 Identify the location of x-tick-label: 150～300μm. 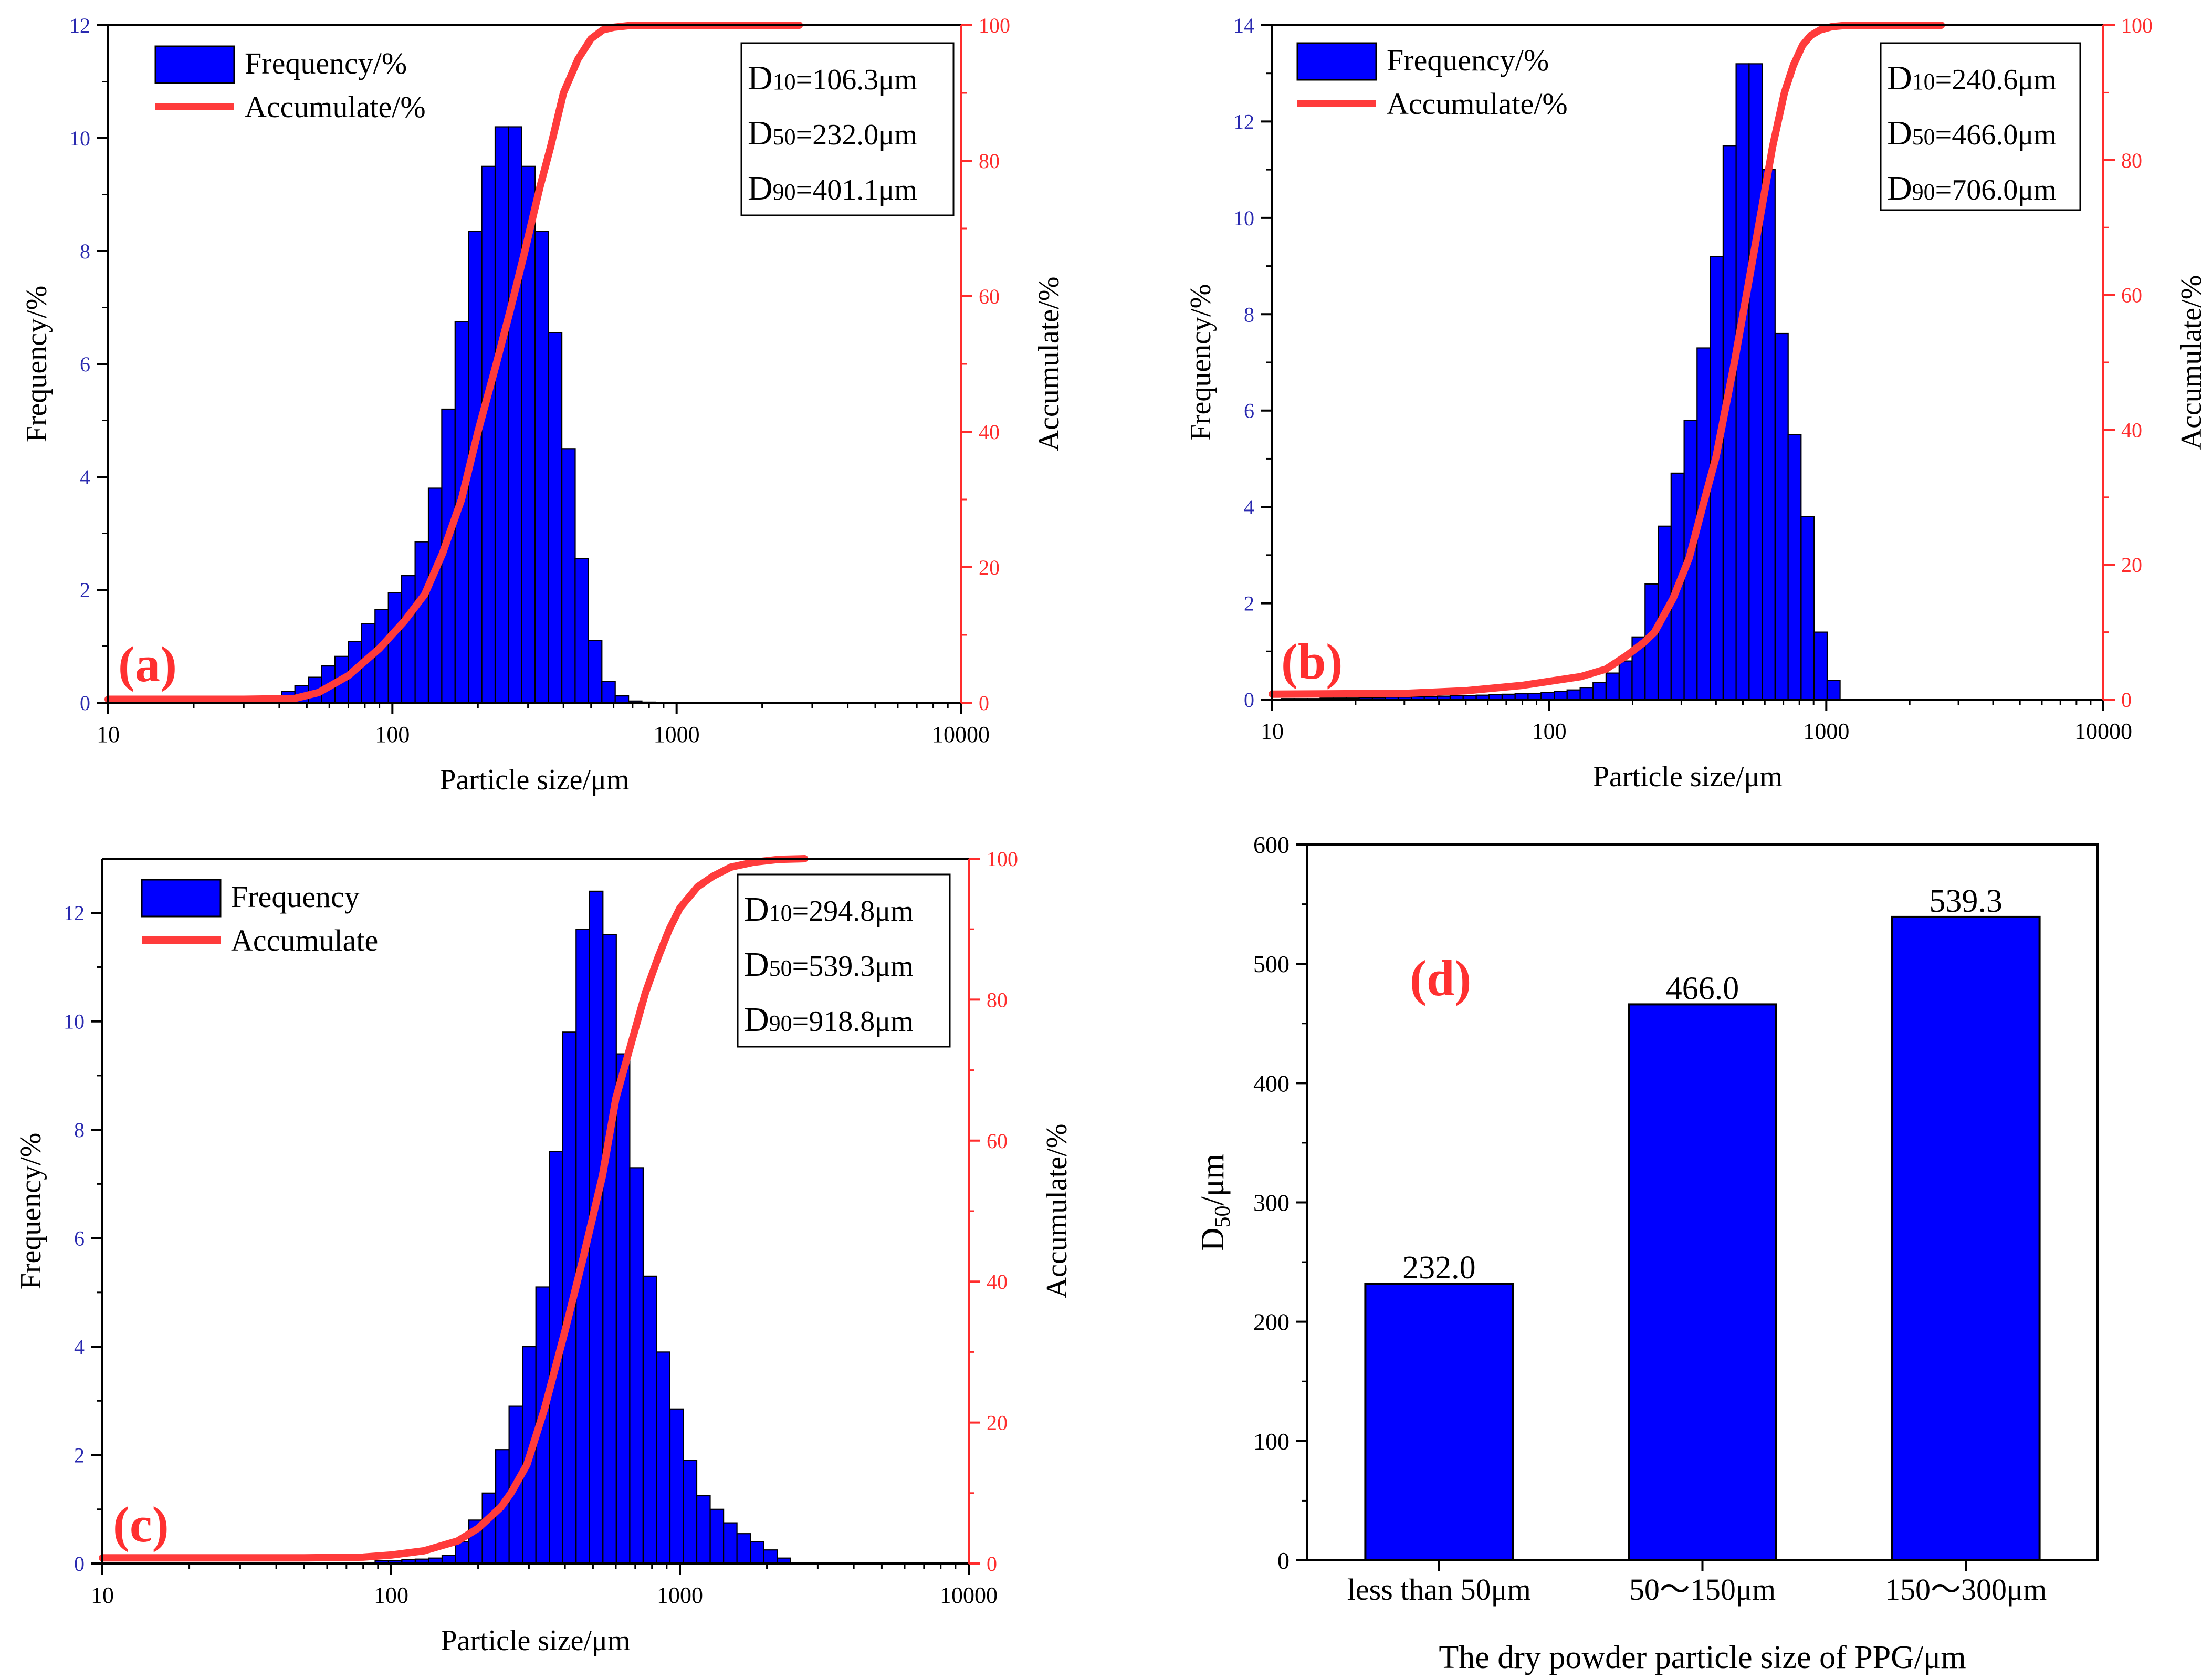
(1966, 1590).